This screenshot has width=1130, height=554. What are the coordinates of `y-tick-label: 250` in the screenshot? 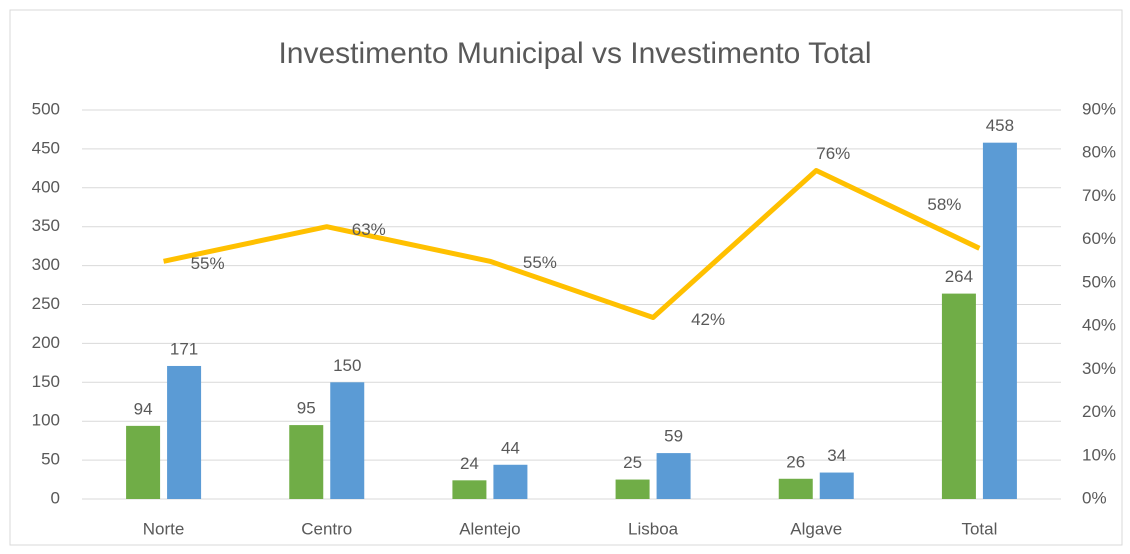 It's located at (46, 303).